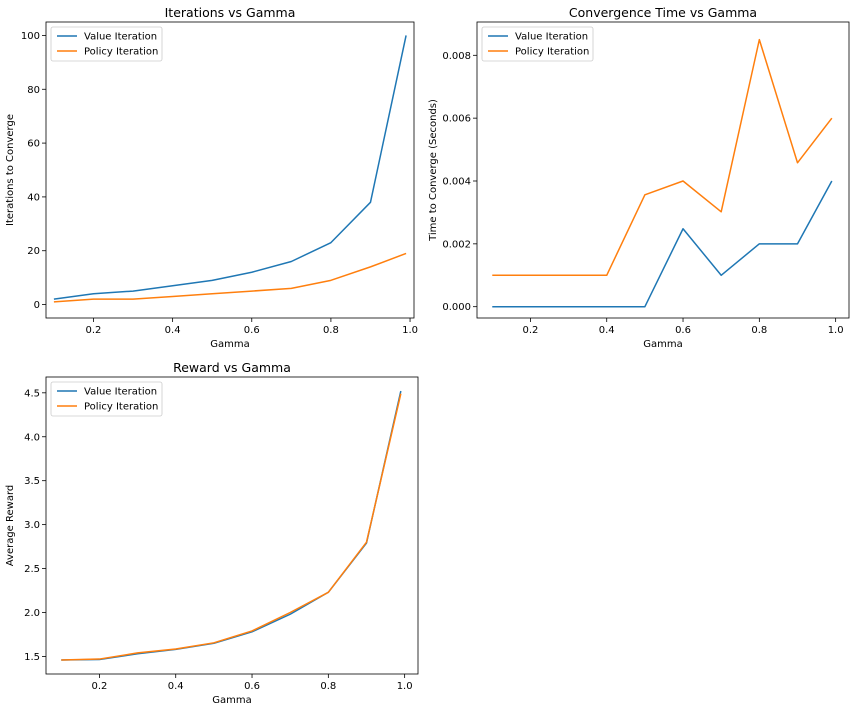  Describe the element at coordinates (37, 305) in the screenshot. I see `y-tick-label: 0` at that location.